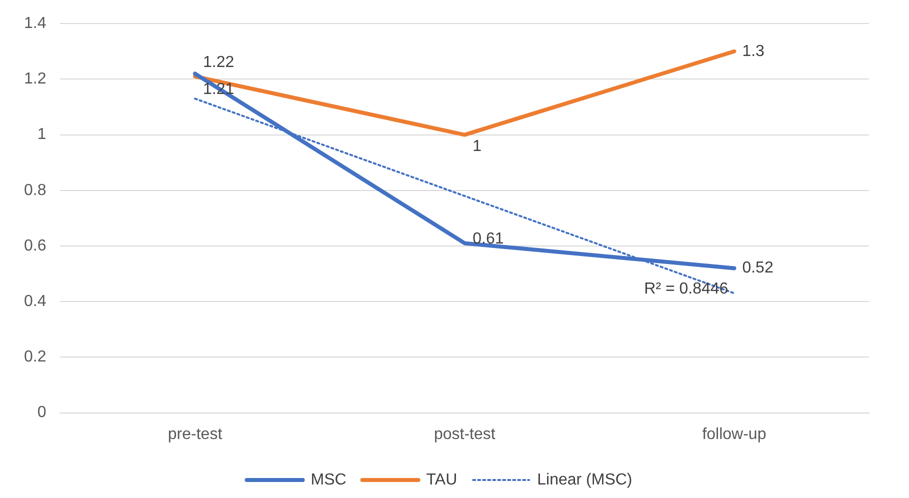 The width and height of the screenshot is (909, 498). Describe the element at coordinates (35, 23) in the screenshot. I see `y-tick-label: 1.4` at that location.